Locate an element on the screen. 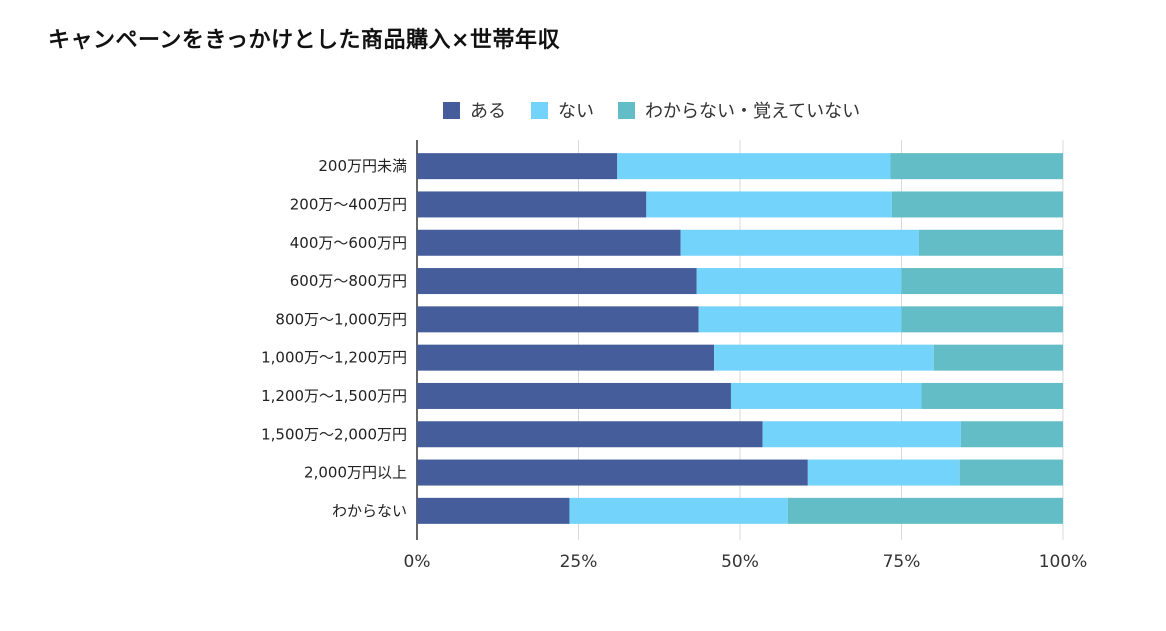  legend: ある ない わからない・覚えていない is located at coordinates (651, 111).